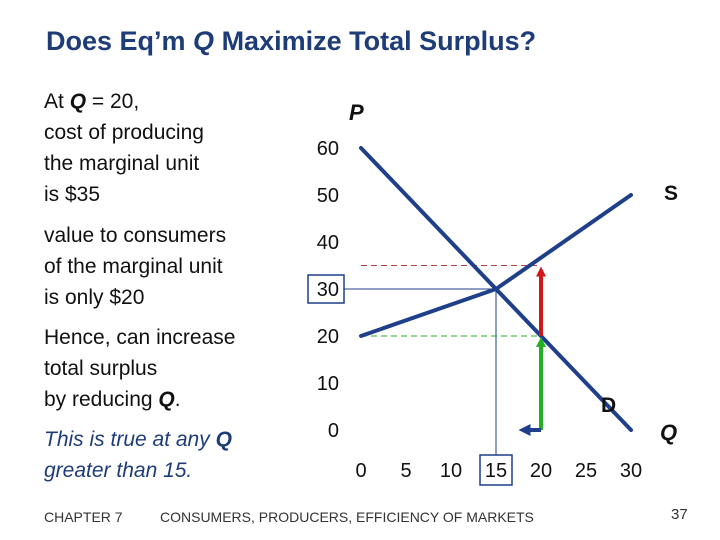 The image size is (720, 540). Describe the element at coordinates (496, 265) in the screenshot. I see `supply-curve` at that location.